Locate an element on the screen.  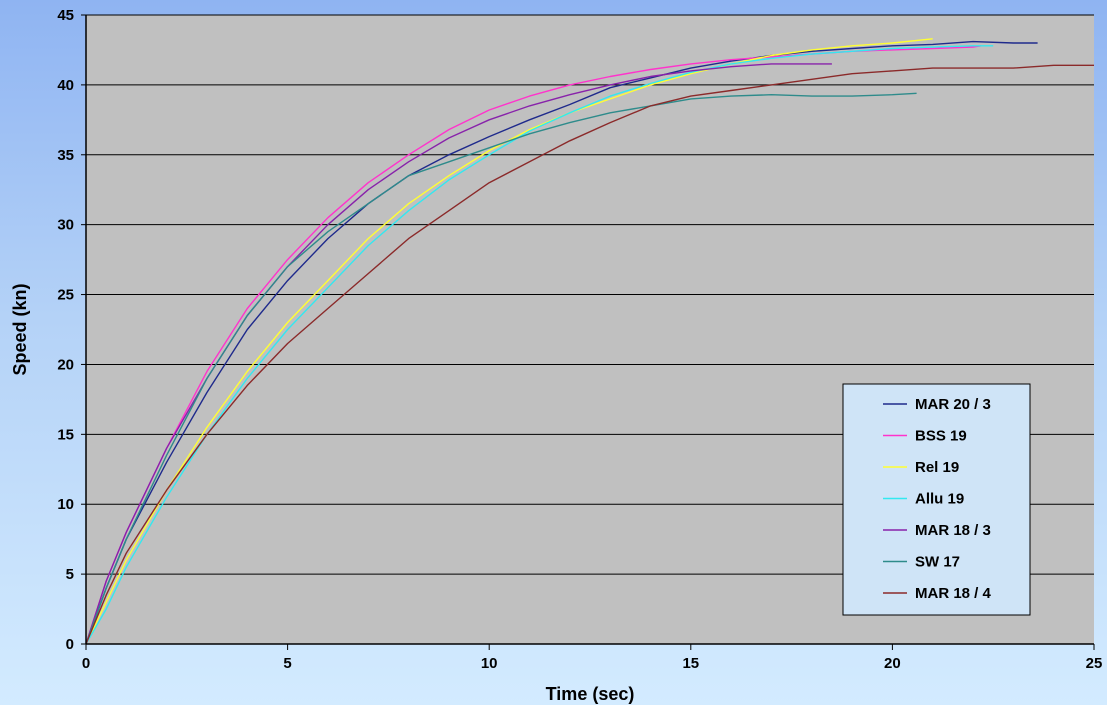
legend-label: SW 17 is located at coordinates (937, 562).